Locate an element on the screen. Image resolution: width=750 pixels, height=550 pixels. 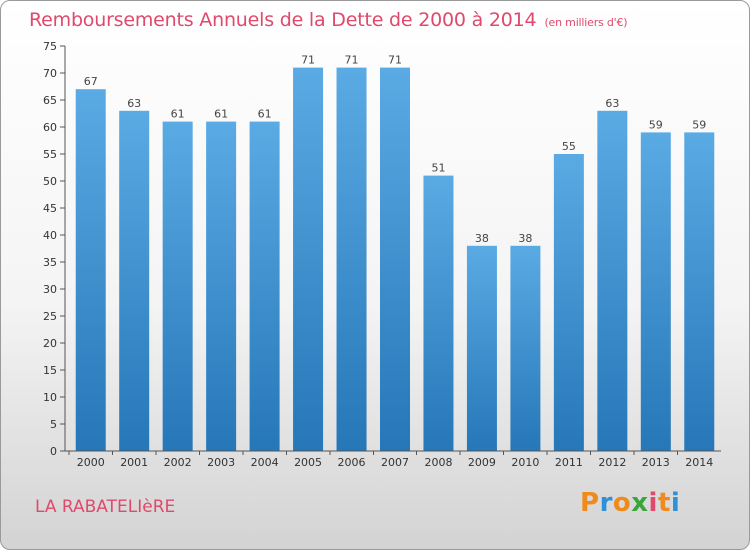
y-axis-ticks: 0 5 10 15 20 25 30 35 40 45 50 55 60 65 70 75 is located at coordinates (54, 249).